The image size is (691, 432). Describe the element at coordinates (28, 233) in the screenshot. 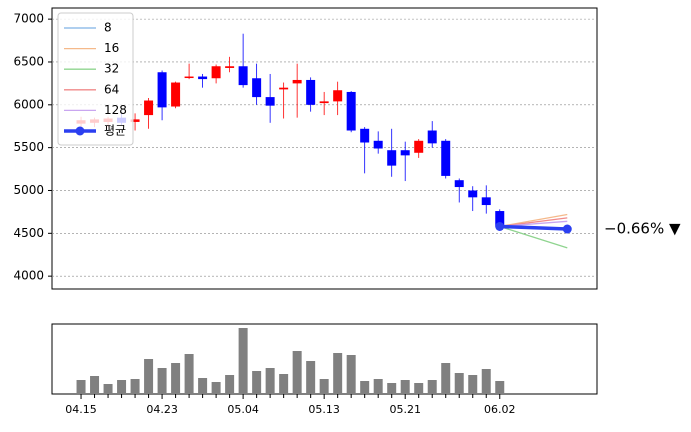

I see `y-tick-label: 4500` at that location.